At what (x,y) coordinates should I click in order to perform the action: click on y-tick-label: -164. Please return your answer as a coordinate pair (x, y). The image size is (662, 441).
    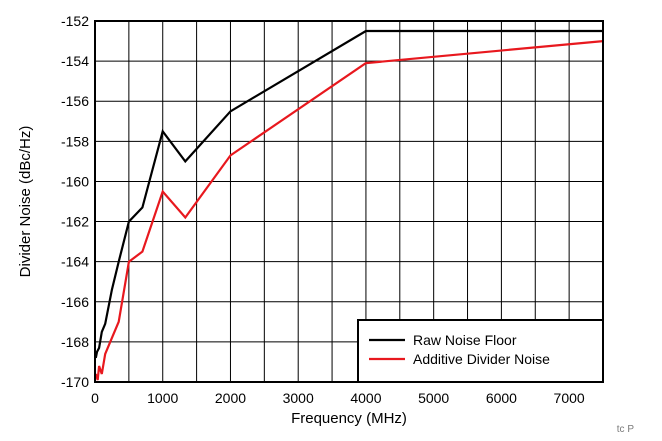
    Looking at the image, I should click on (75, 262).